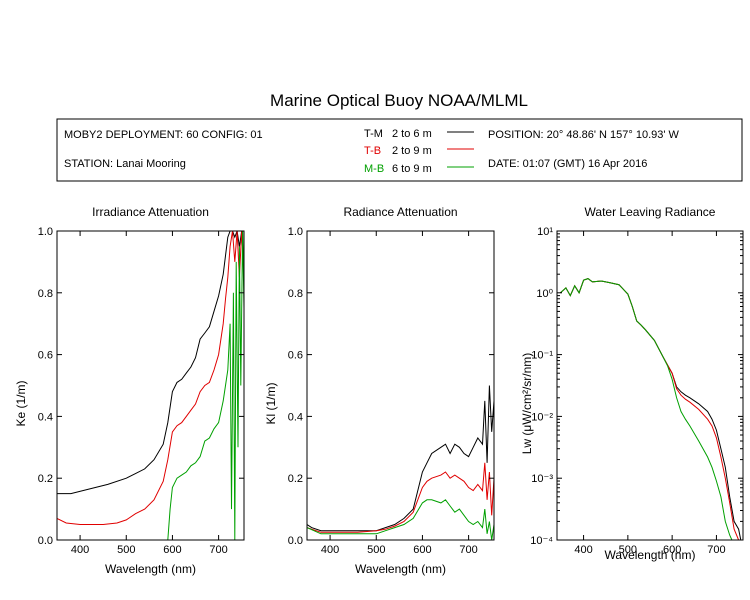  What do you see at coordinates (372, 151) in the screenshot?
I see `legend-key-tb: T-B` at bounding box center [372, 151].